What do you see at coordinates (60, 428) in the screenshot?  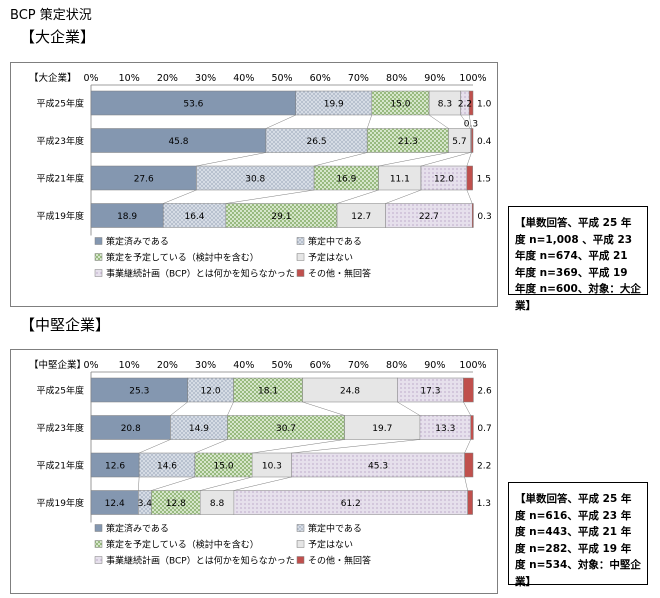 I see `category-label: 平成23年度` at bounding box center [60, 428].